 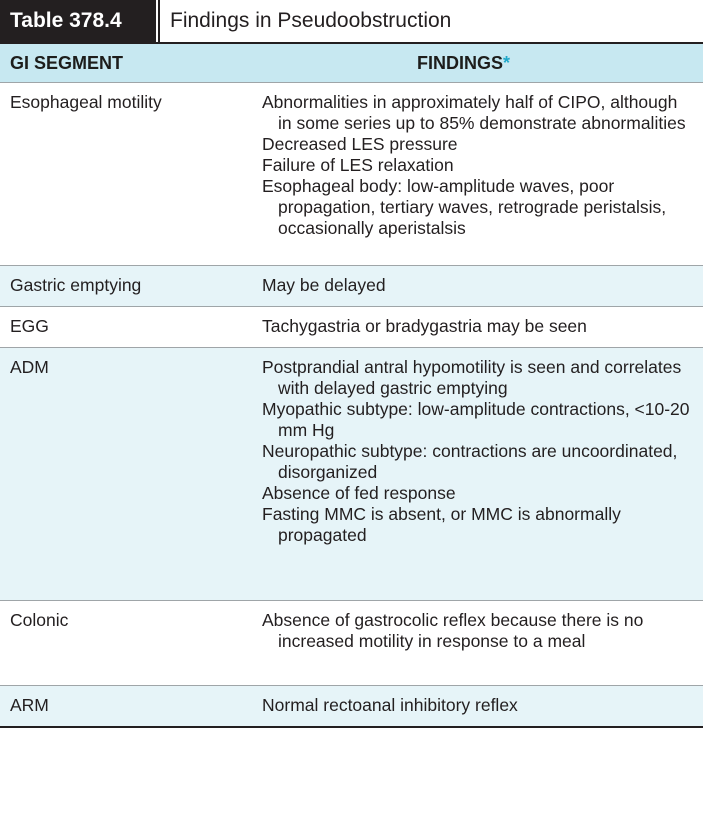 I want to click on finding-item: Normal rectoanal inhibitory reflex, so click(x=390, y=705).